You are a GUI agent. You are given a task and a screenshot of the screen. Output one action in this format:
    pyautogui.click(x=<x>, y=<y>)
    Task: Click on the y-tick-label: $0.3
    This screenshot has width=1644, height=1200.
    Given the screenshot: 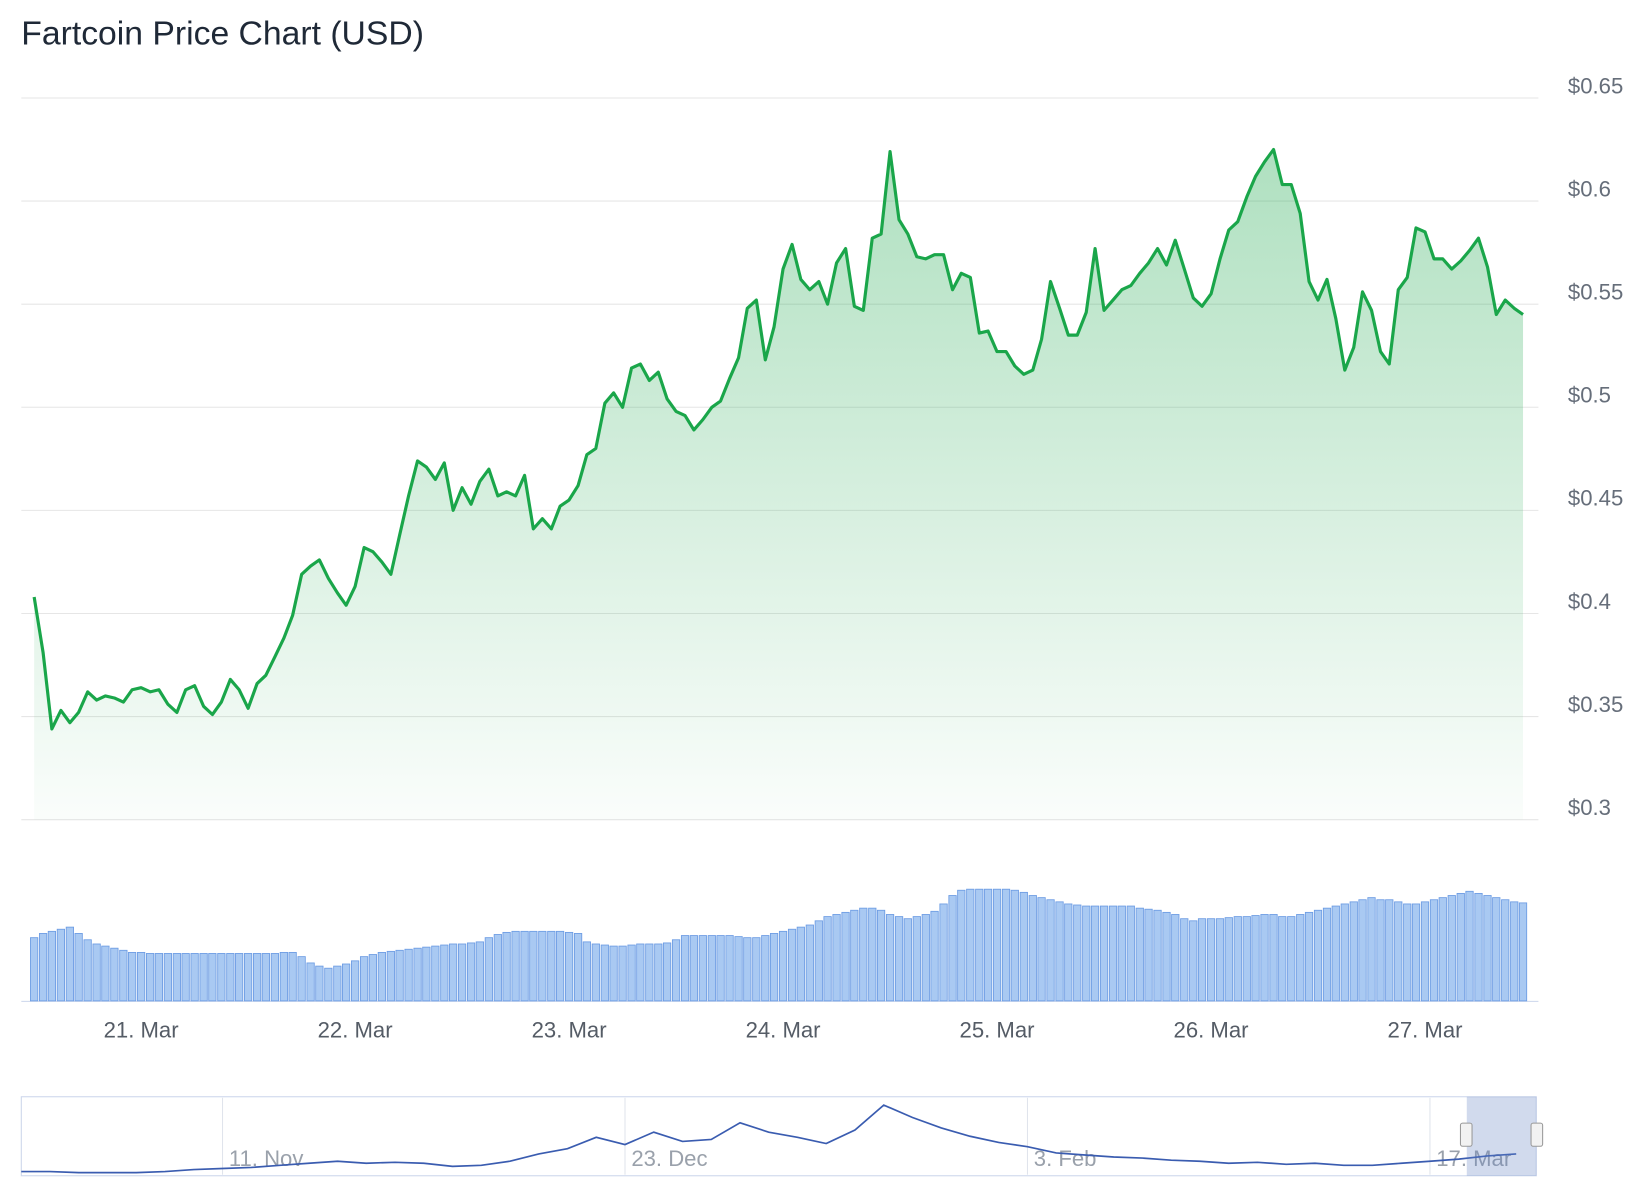 What is the action you would take?
    pyautogui.click(x=1589, y=807)
    